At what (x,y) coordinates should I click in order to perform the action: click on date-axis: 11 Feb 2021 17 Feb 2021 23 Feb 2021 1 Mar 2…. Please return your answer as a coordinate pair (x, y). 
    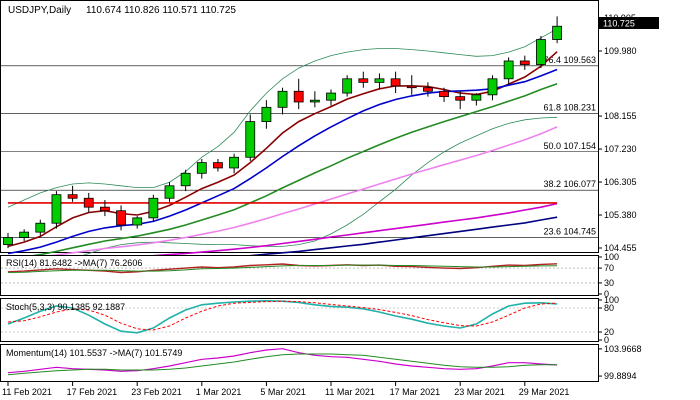
    Looking at the image, I should click on (285, 389).